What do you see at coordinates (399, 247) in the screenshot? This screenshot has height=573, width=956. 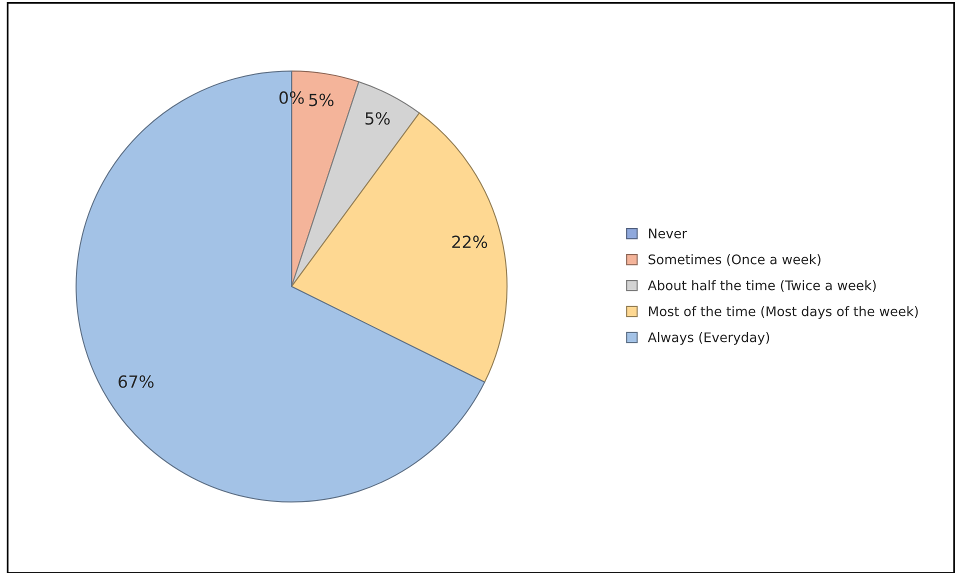 I see `pie-slice` at bounding box center [399, 247].